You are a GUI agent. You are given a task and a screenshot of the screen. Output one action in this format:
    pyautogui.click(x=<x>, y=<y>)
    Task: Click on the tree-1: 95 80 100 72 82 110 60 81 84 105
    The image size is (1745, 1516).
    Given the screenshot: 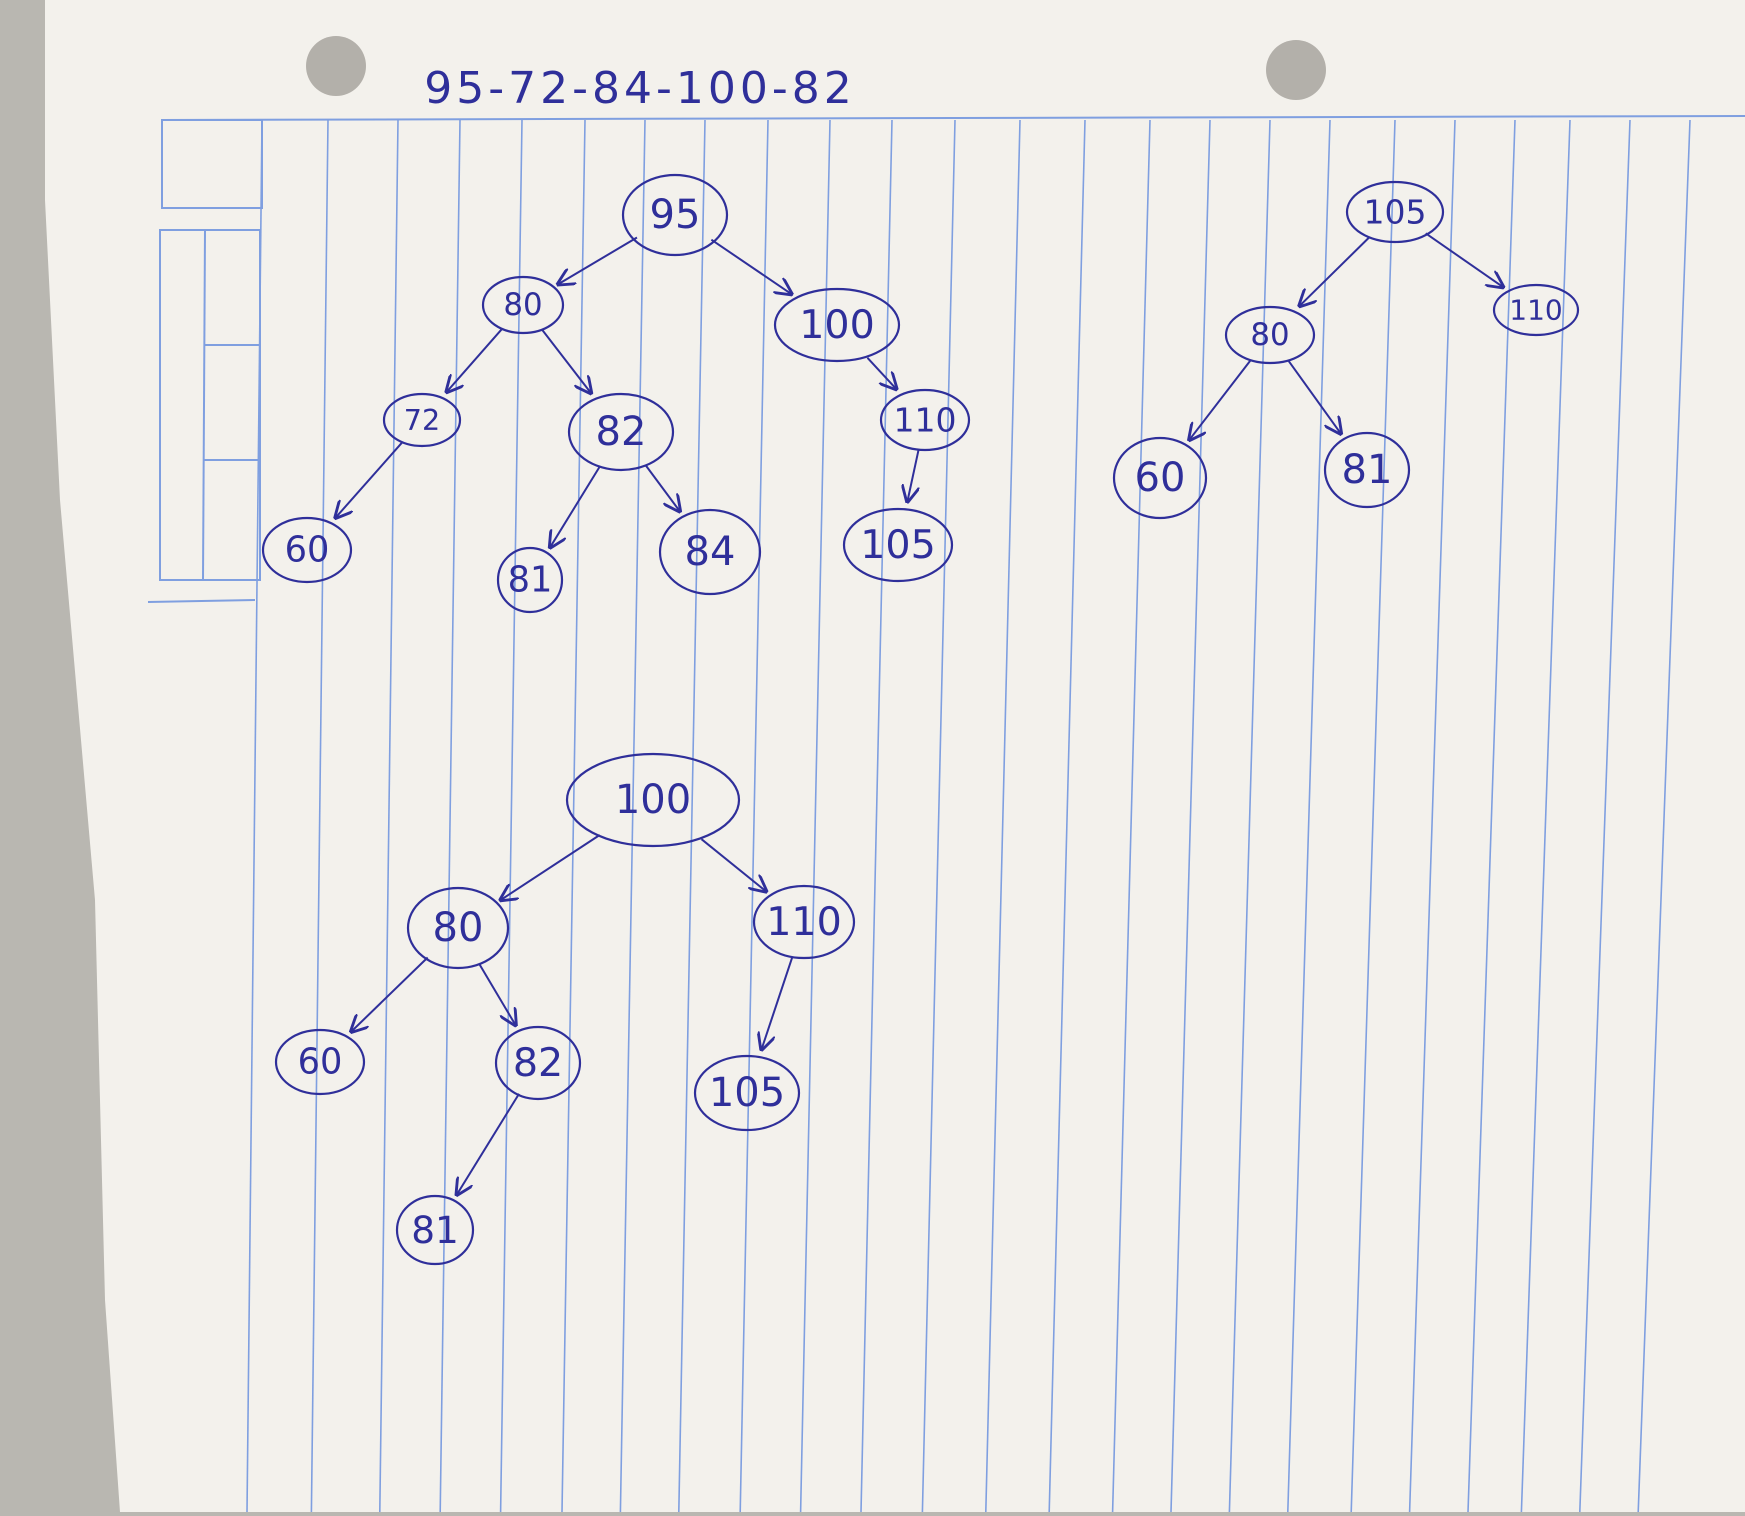 What is the action you would take?
    pyautogui.click(x=616, y=393)
    